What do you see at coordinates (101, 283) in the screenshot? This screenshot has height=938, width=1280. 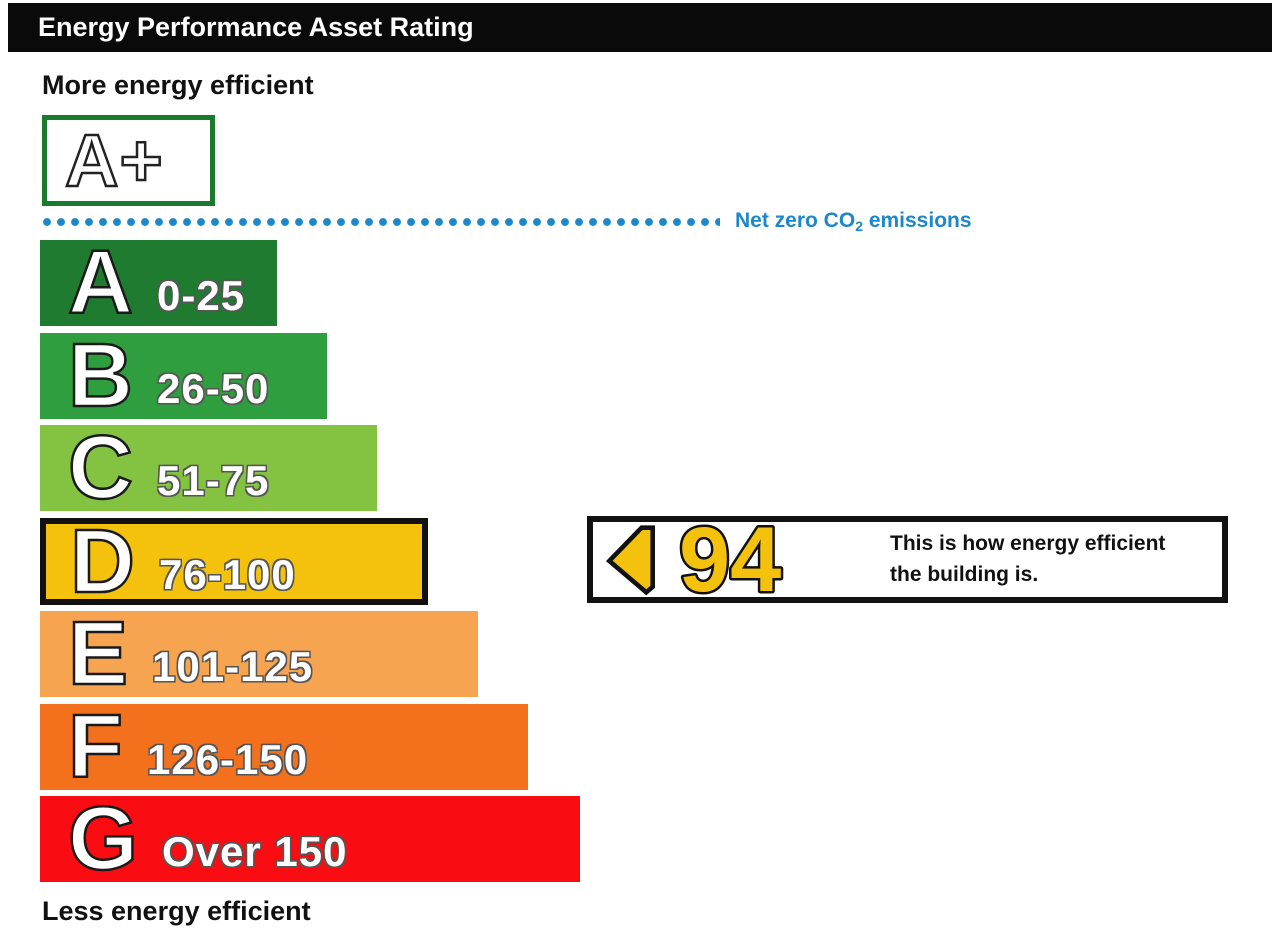 I see `band-letter: A` at bounding box center [101, 283].